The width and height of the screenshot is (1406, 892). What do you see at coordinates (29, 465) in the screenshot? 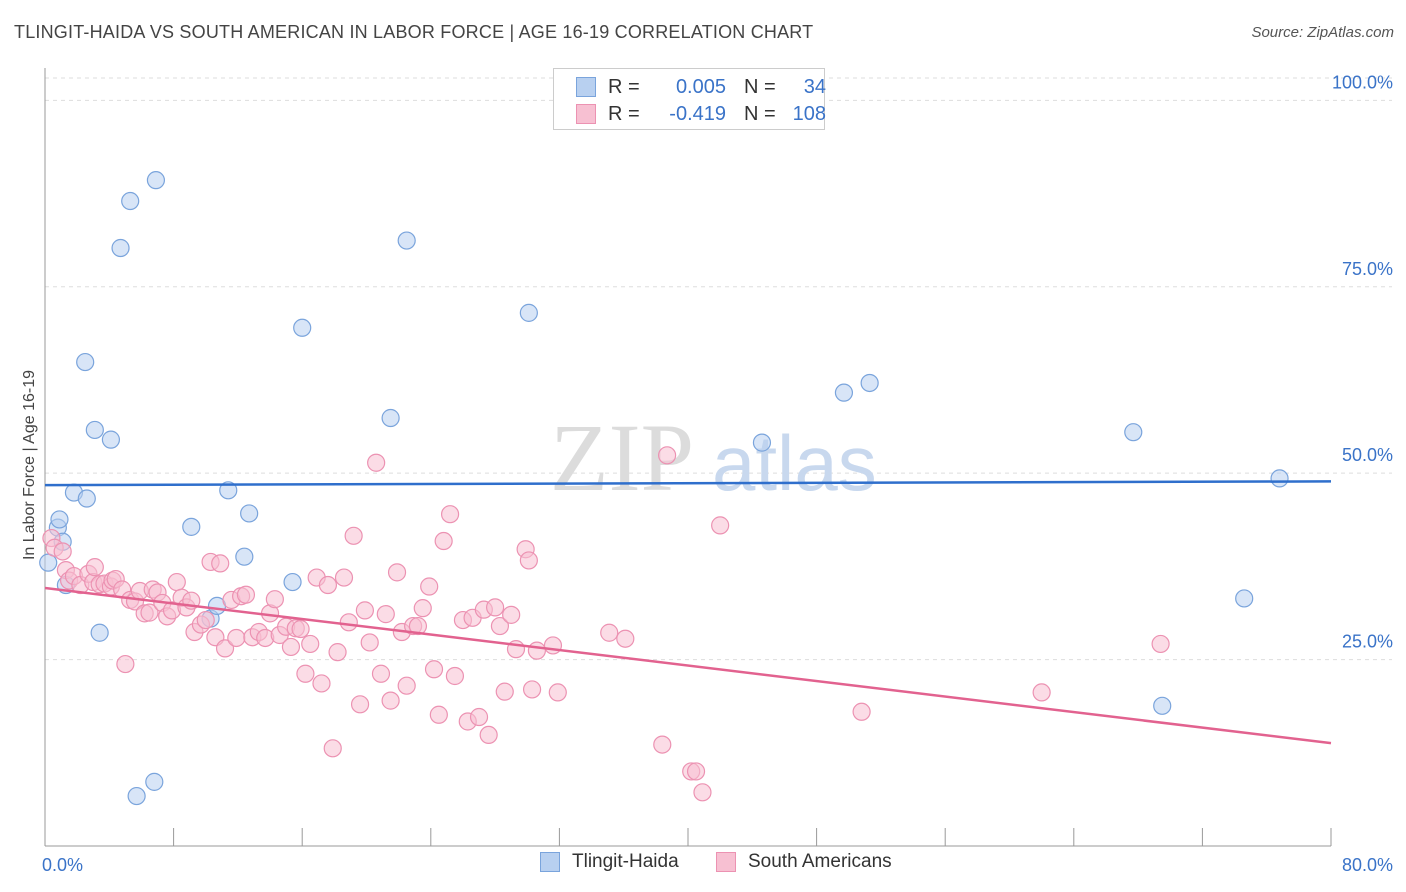
I see `y-axis-label: In Labor Force | Age 16-19` at bounding box center [29, 465].